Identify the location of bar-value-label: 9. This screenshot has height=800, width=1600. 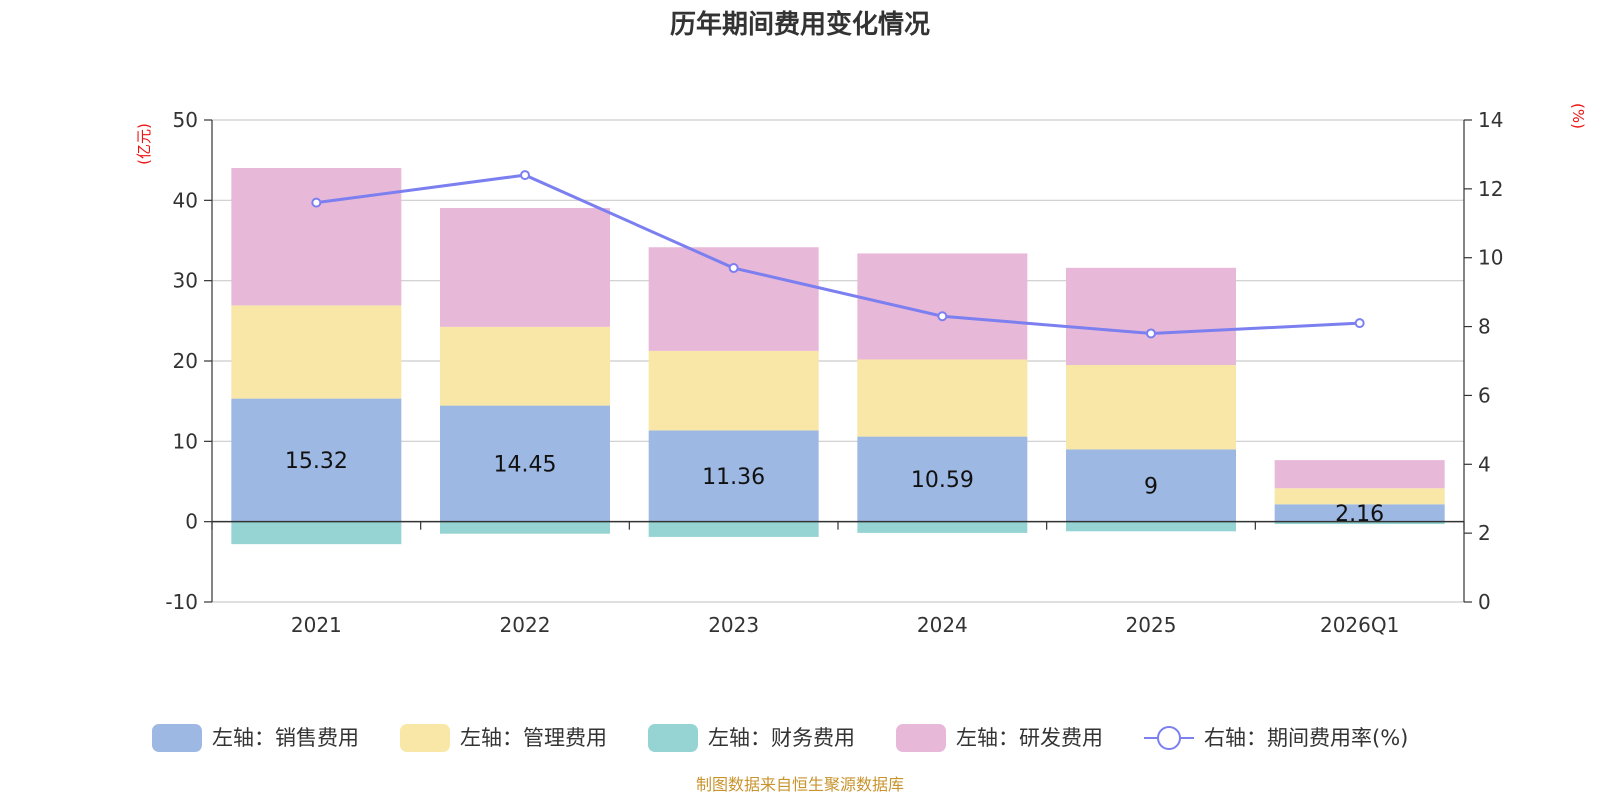
(1151, 487).